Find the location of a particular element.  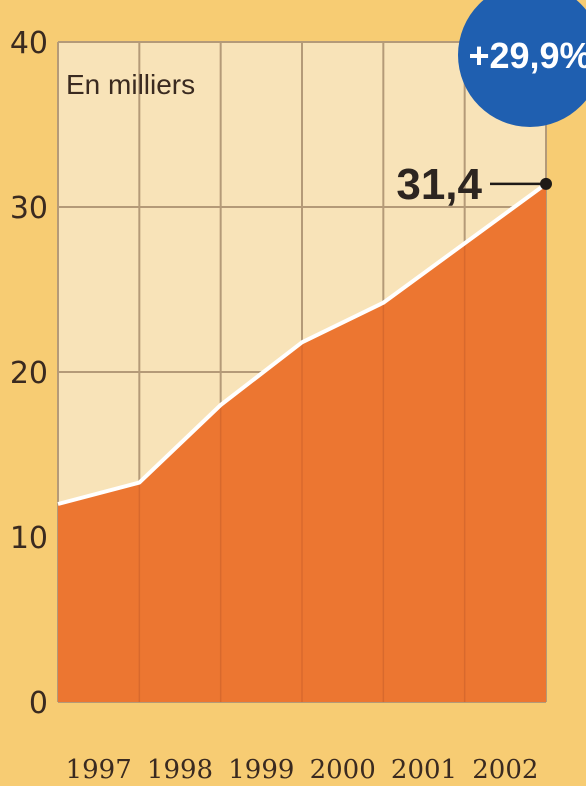

unit-label: En milliers is located at coordinates (130, 84).